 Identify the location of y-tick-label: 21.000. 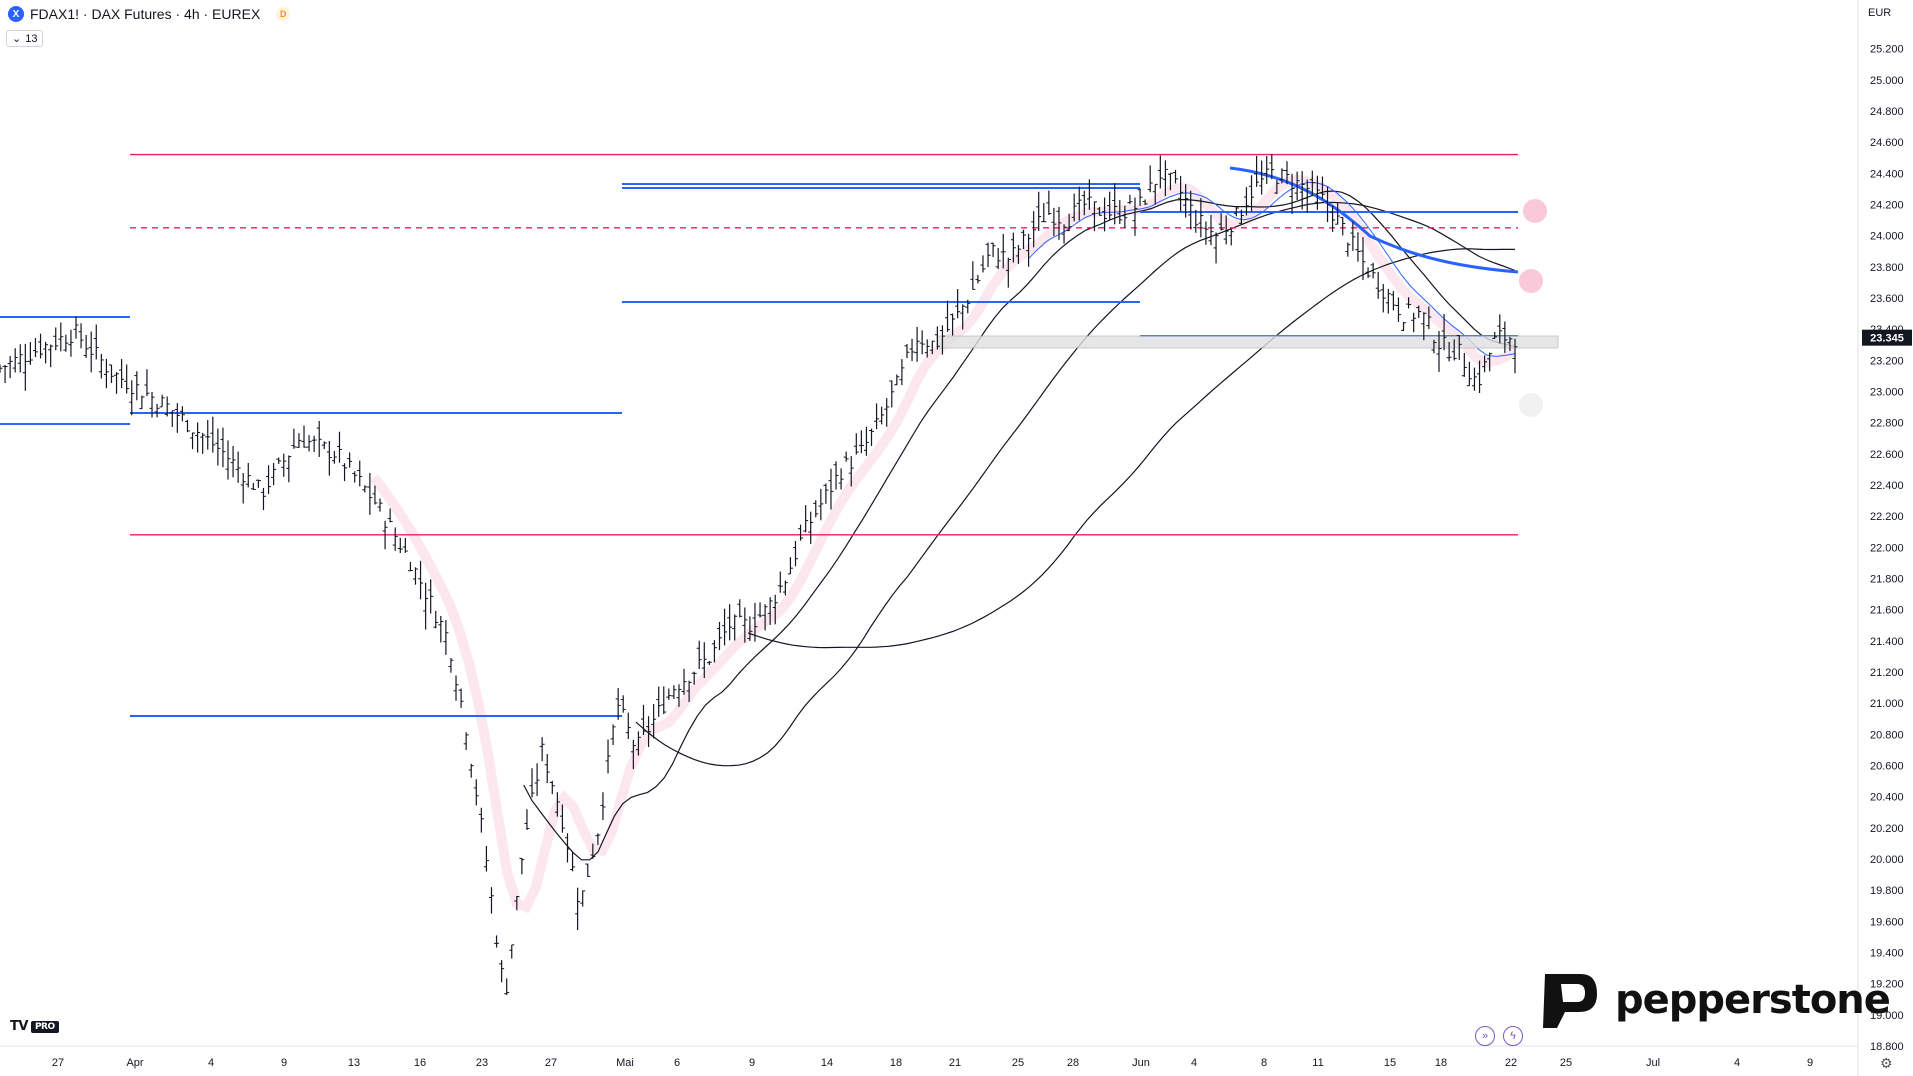
(1887, 704).